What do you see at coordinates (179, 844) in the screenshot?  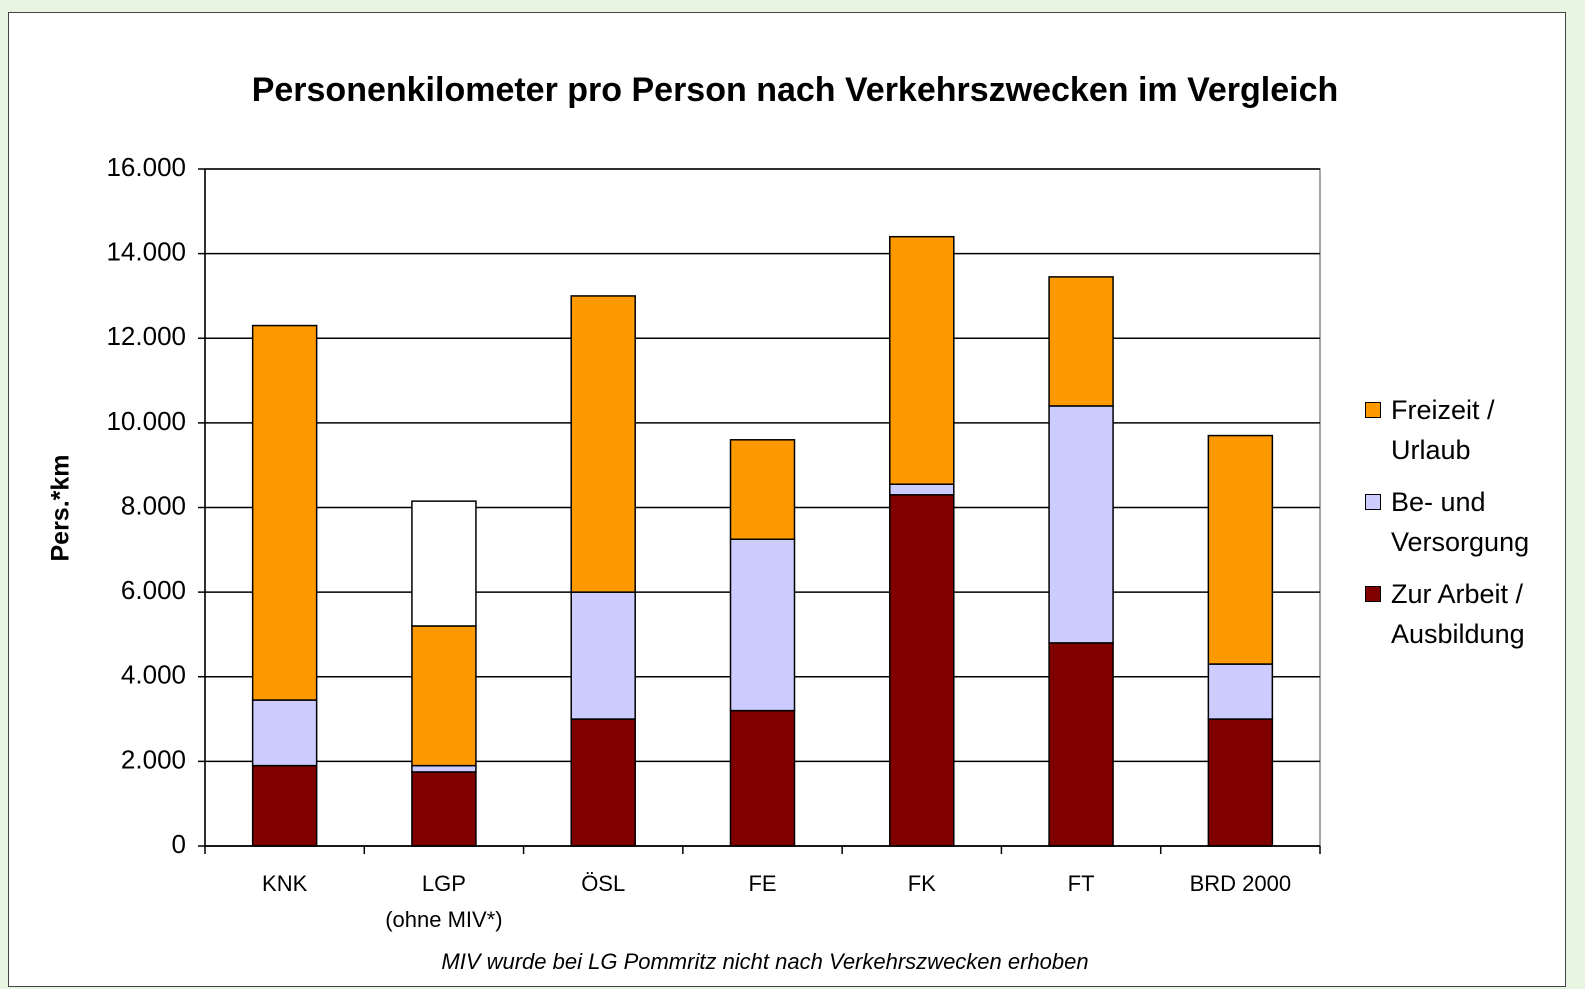 I see `y-tick-label: 0` at bounding box center [179, 844].